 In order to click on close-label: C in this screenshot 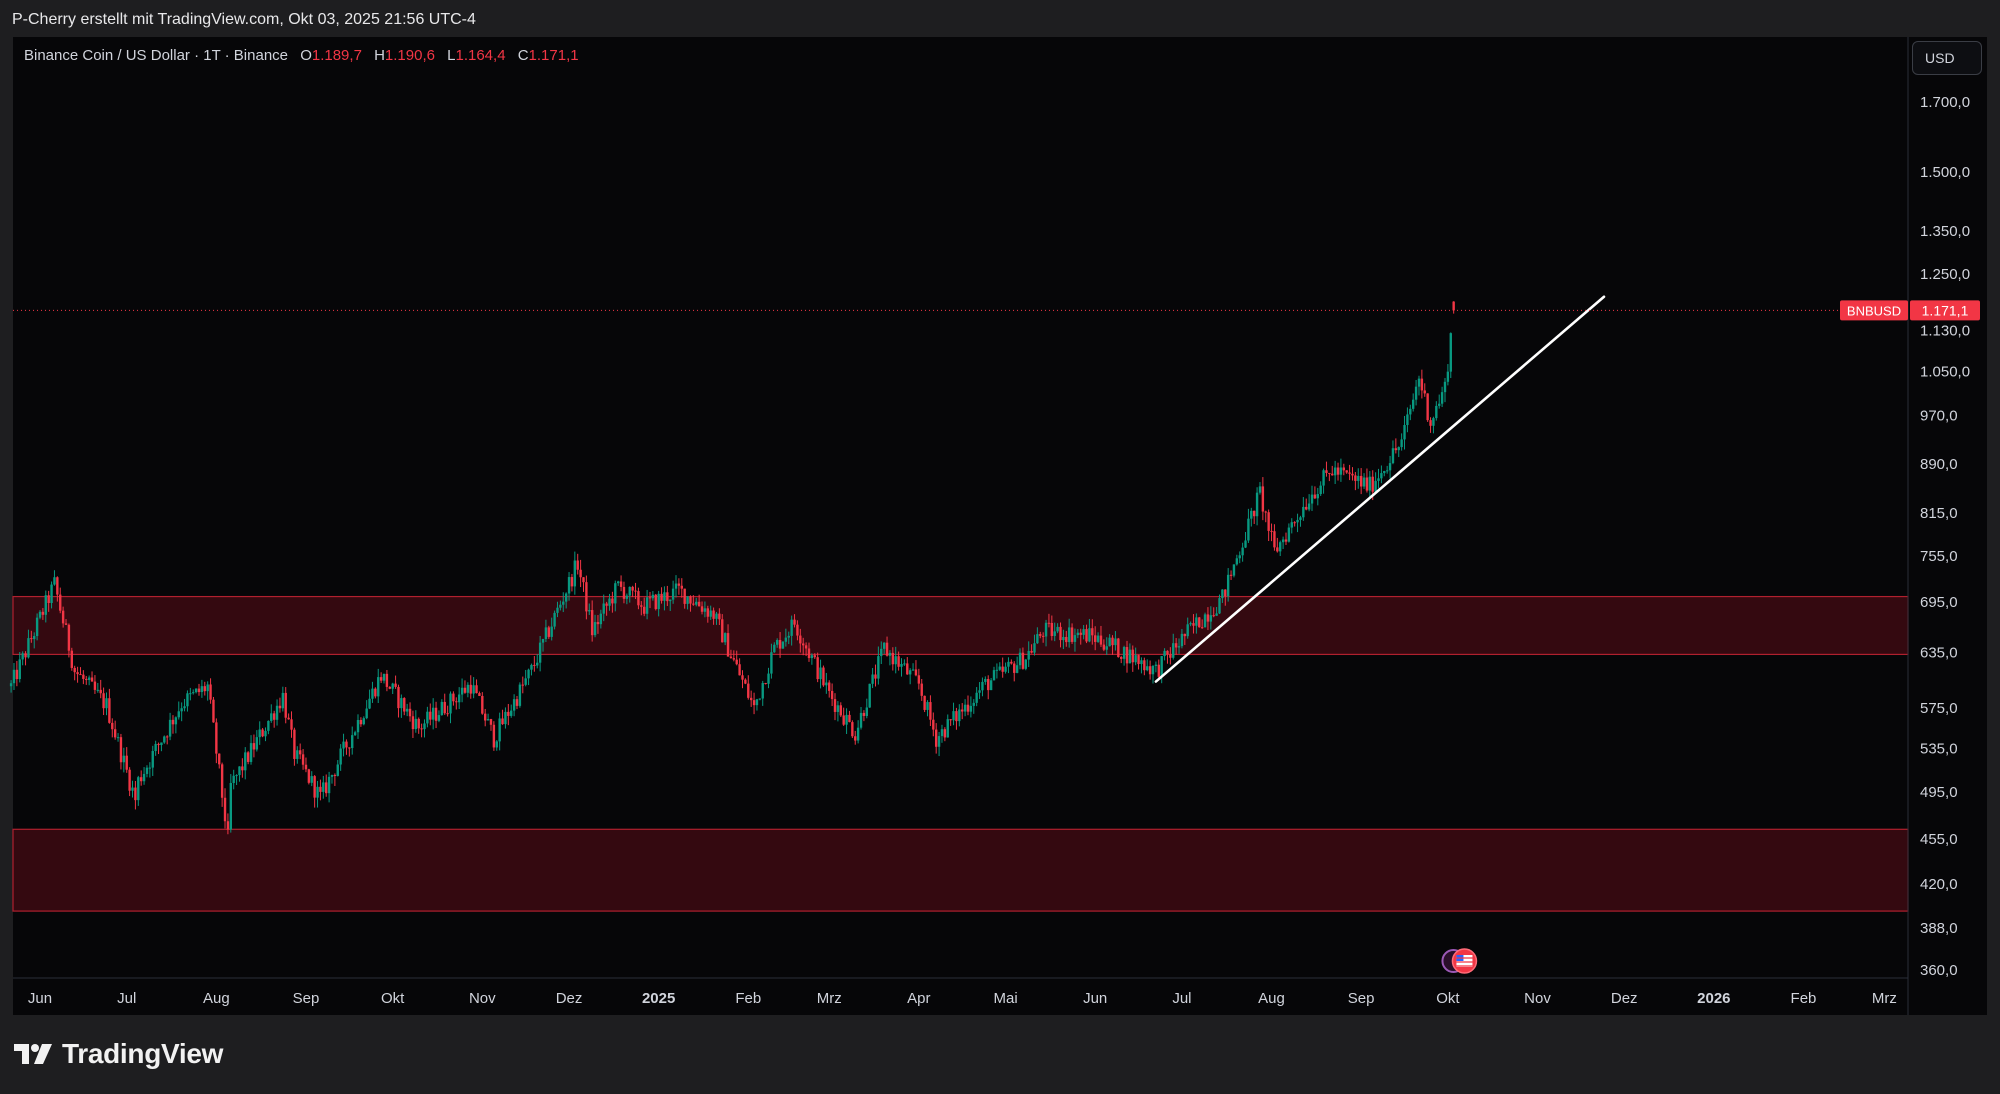, I will do `click(523, 55)`.